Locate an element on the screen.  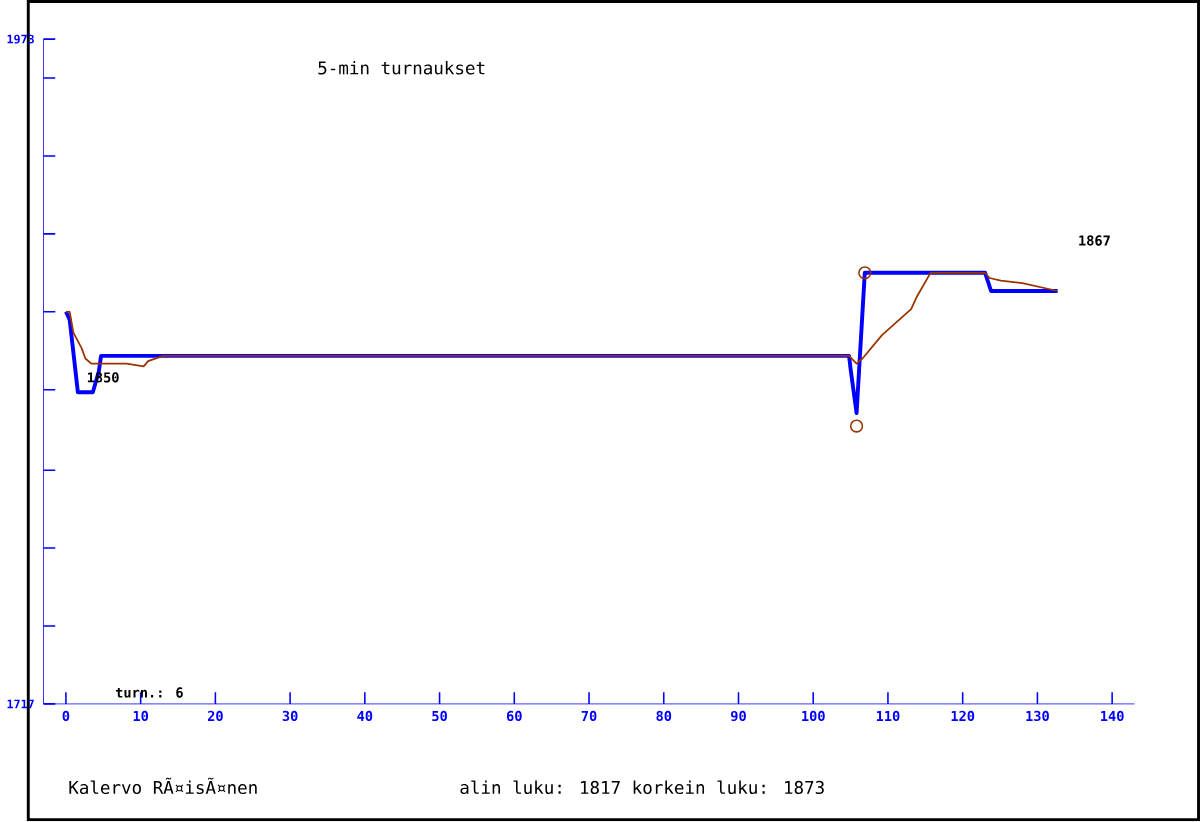
text: alin luku: 1817 korkein luku: 1873 is located at coordinates (642, 787).